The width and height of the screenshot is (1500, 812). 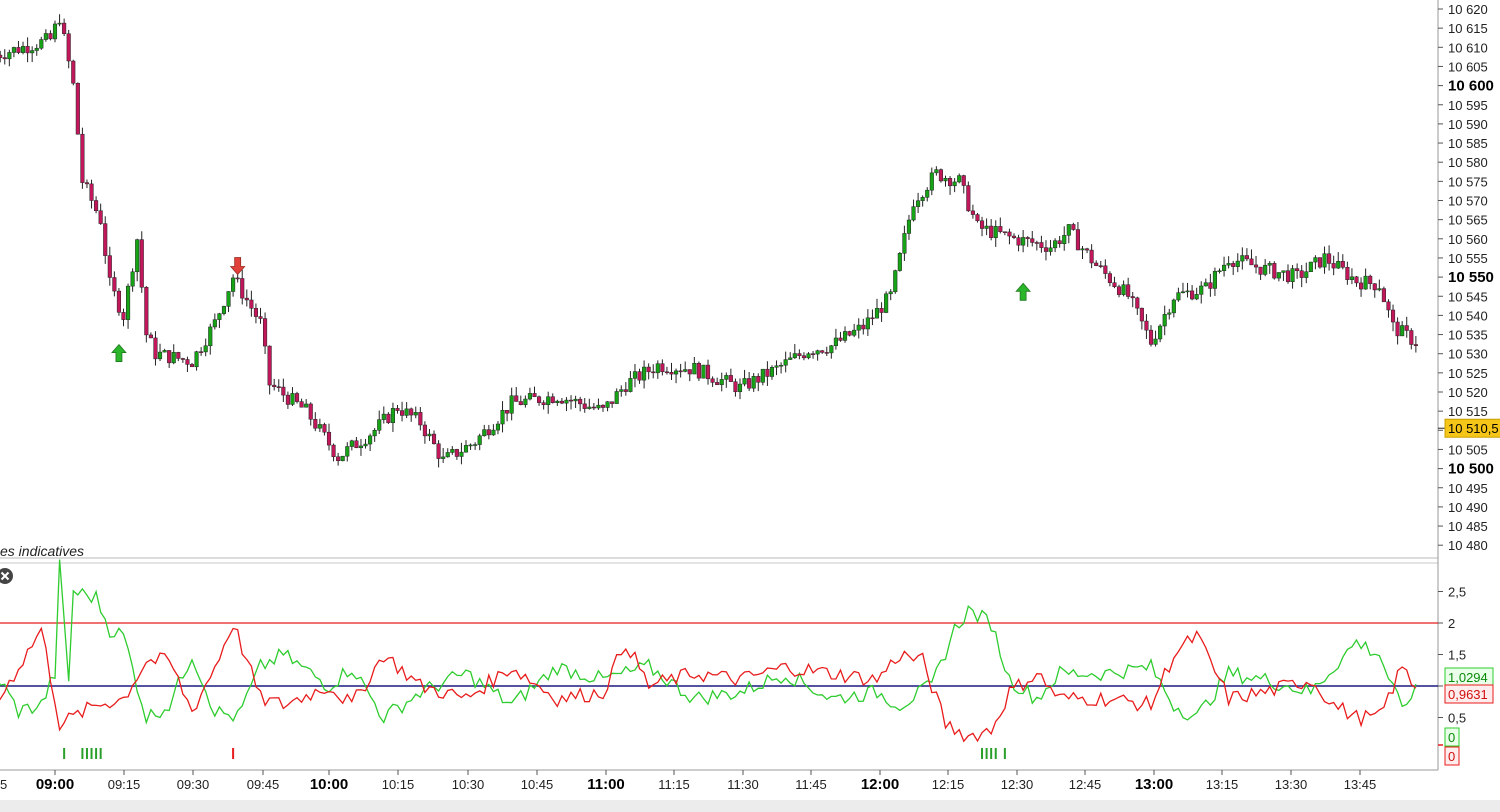 I want to click on time-tick-label: 12:15, so click(x=948, y=784).